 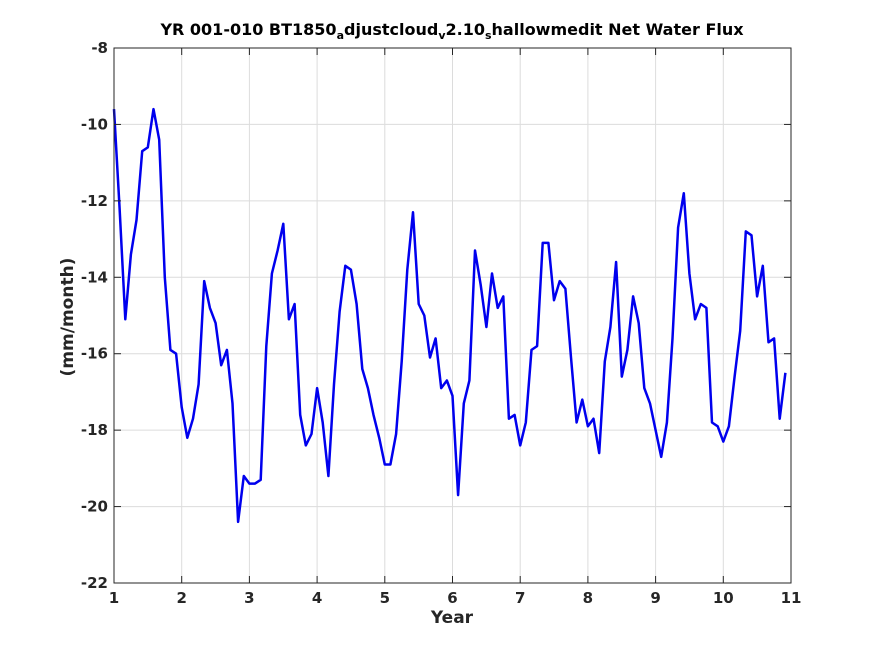 I want to click on y-tick-label: -12, so click(x=94, y=201).